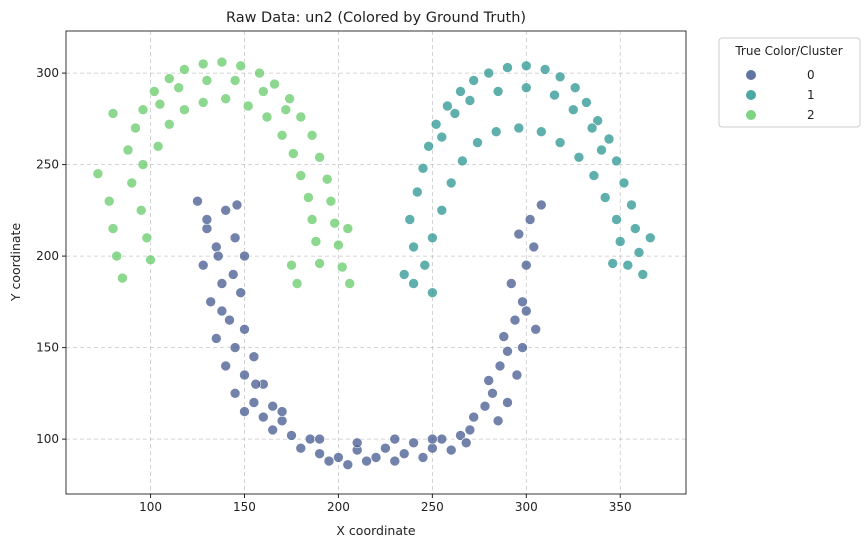  I want to click on x-axis-label: X coordinate, so click(376, 530).